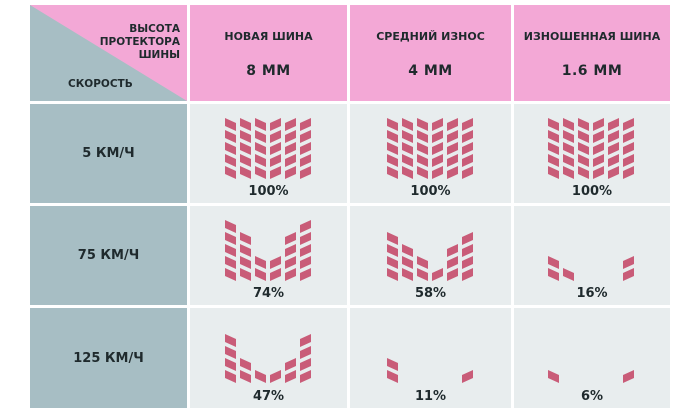 Image resolution: width=700 pixels, height=413 pixels. Describe the element at coordinates (430, 36) in the screenshot. I see `column-label: СРЕДНИЙ ИЗНОС` at that location.